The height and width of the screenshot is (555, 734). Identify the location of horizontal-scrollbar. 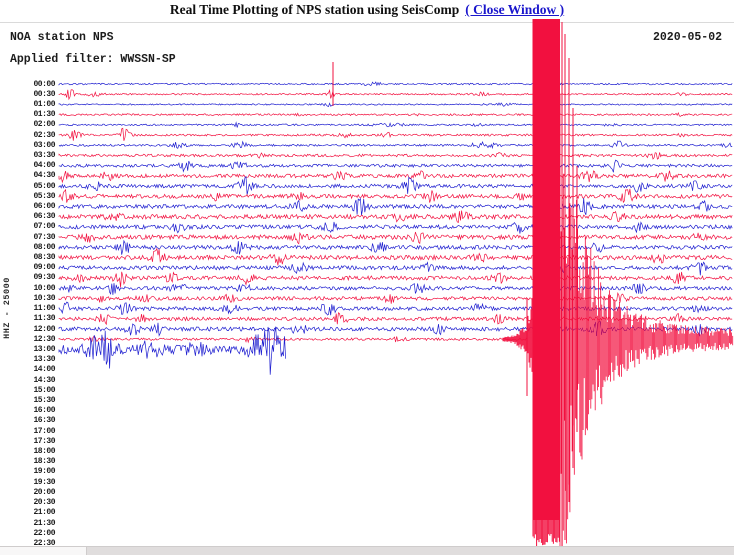
(367, 550).